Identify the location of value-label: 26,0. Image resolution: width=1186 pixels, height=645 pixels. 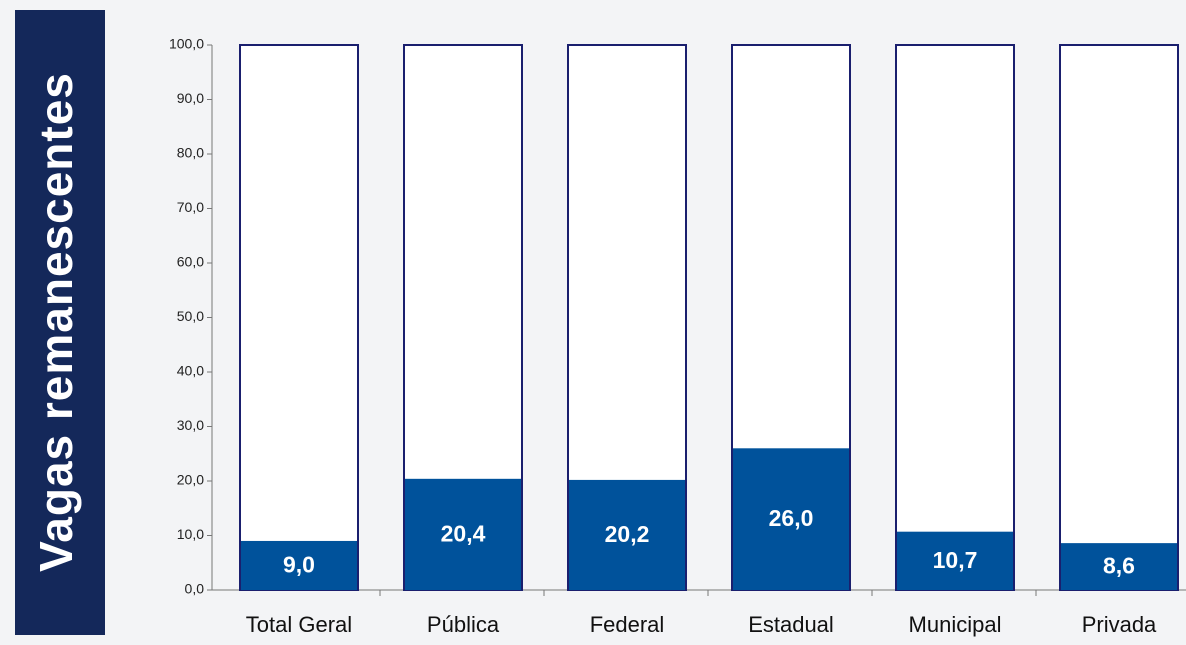
(791, 518).